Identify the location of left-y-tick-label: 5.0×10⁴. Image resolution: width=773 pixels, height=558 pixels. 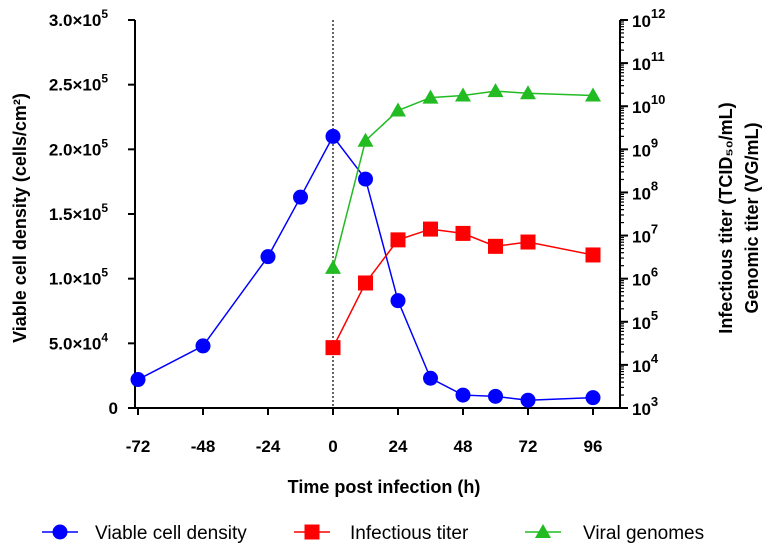
(78, 341).